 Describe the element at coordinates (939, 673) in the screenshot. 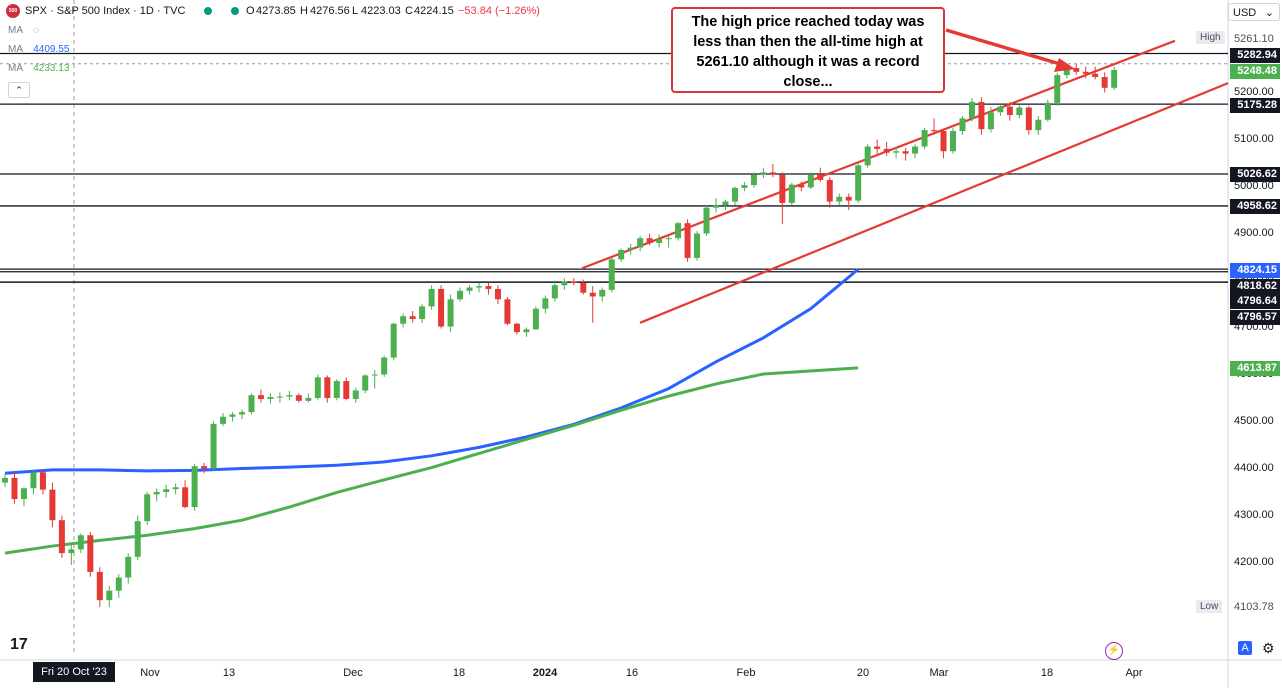

I see `time-tick-label: Mar` at that location.